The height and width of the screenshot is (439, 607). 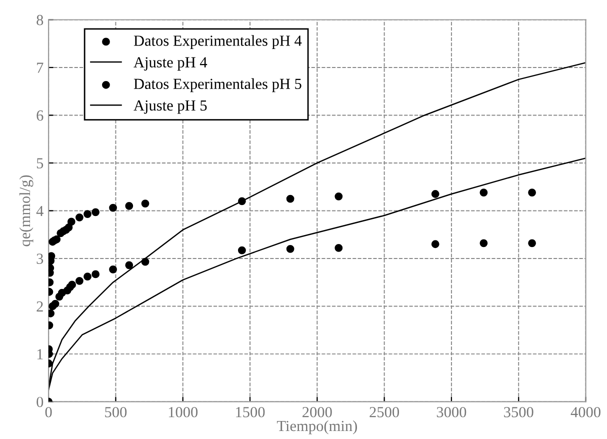 I want to click on x-tick-label: 1500, so click(x=250, y=412).